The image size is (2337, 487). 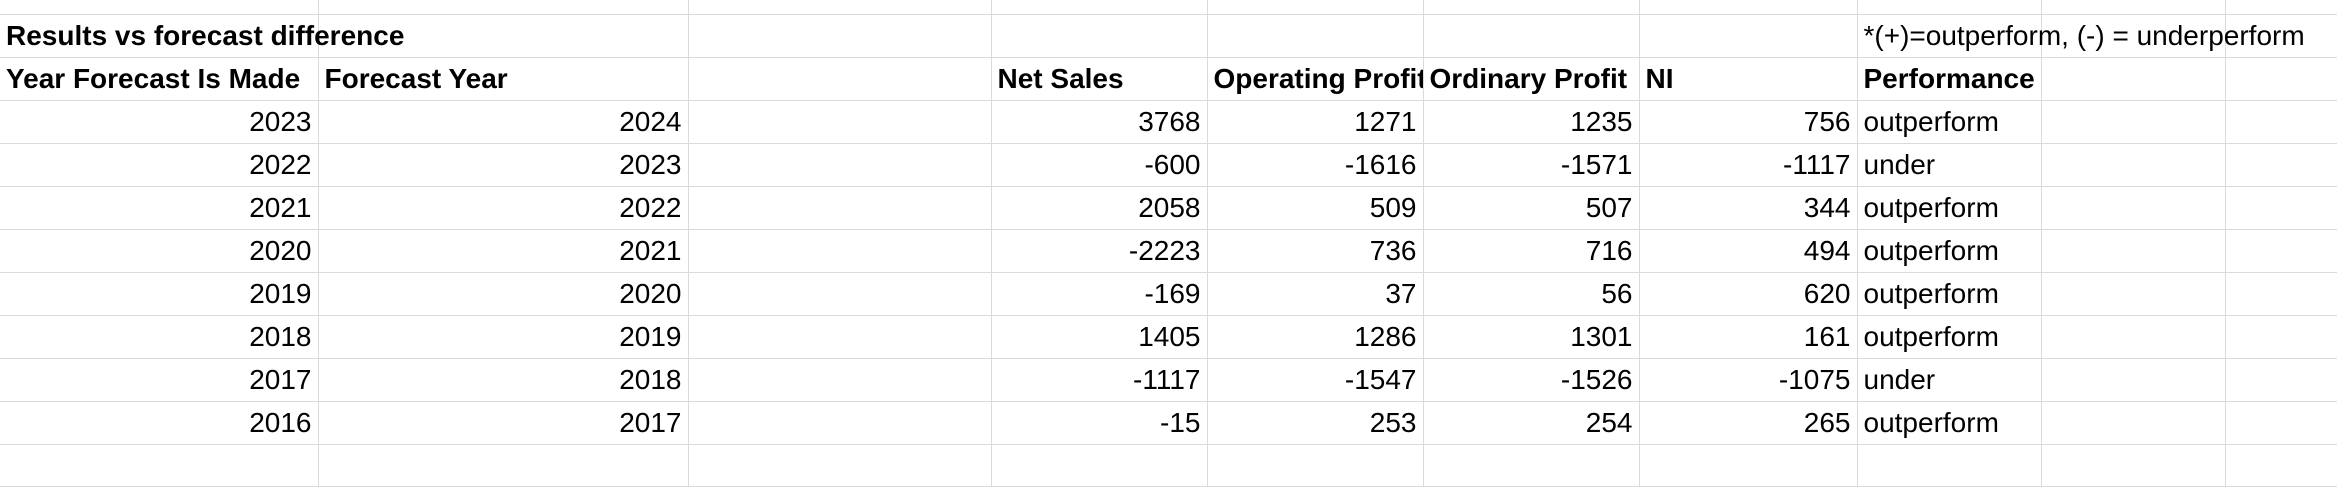 What do you see at coordinates (1531, 208) in the screenshot?
I see `cell-ordinary-profit: 507` at bounding box center [1531, 208].